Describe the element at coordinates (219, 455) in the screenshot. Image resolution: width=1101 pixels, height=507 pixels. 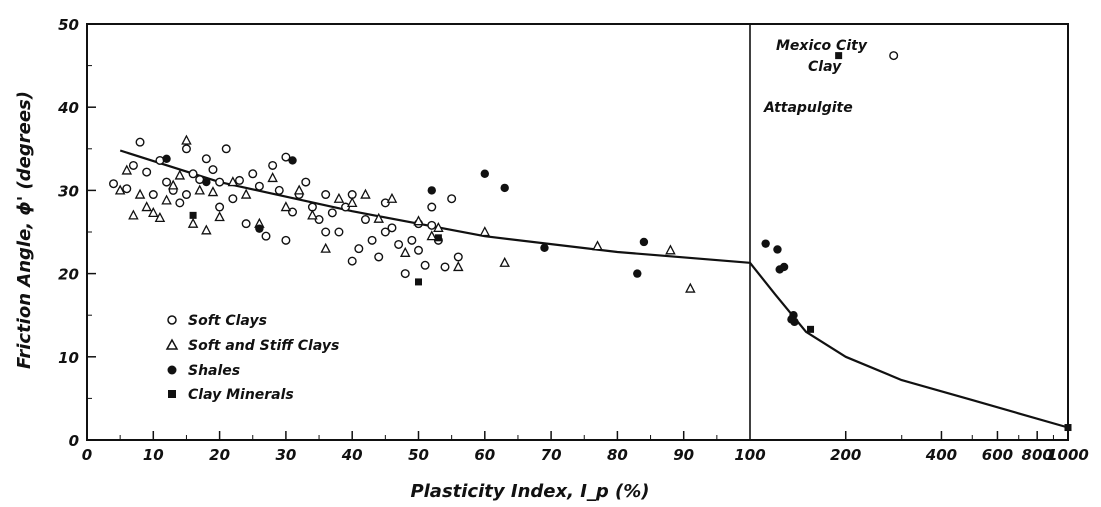
I see `x-tick-label: 20` at that location.